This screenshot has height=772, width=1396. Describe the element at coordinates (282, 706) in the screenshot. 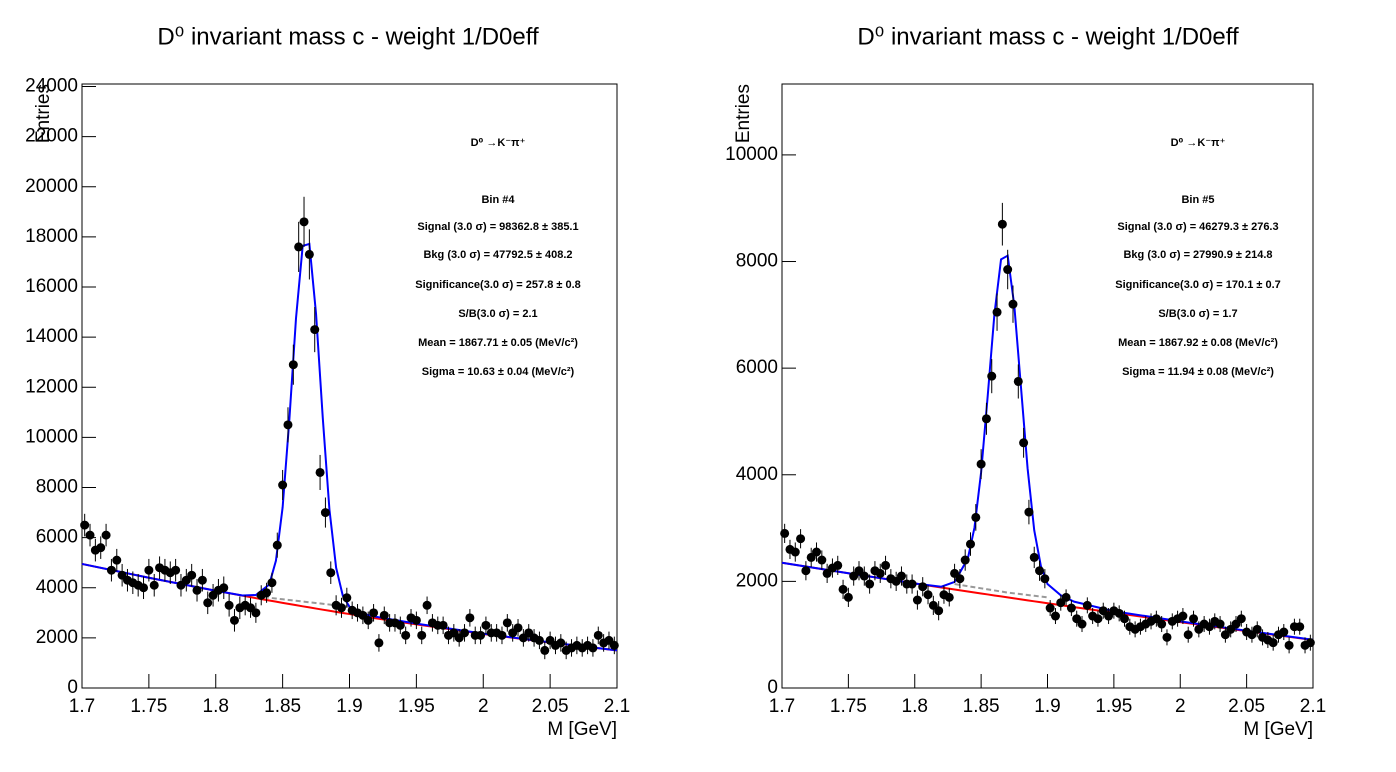

I see `x-tick-label: 1.85` at that location.